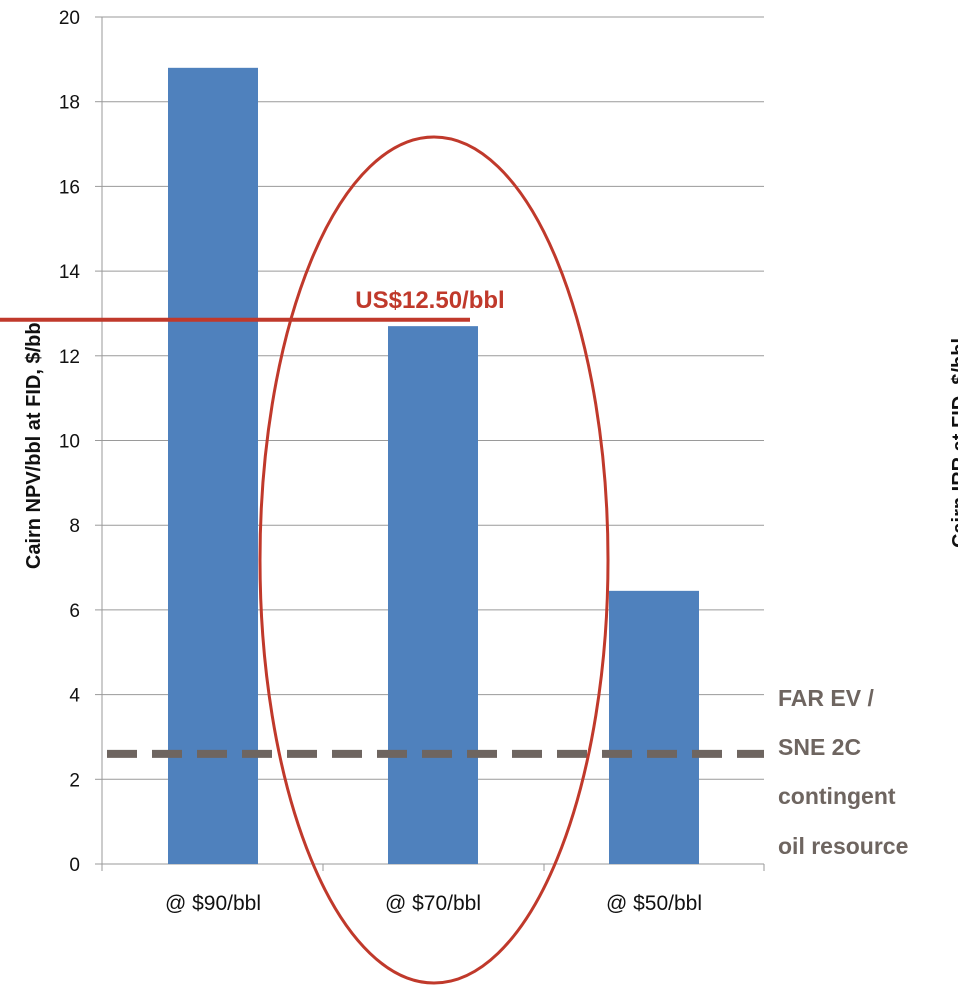  I want to click on y-tick-labels: 0 2 4 6 8 10 12 14 16 18 20, so click(70, 442).